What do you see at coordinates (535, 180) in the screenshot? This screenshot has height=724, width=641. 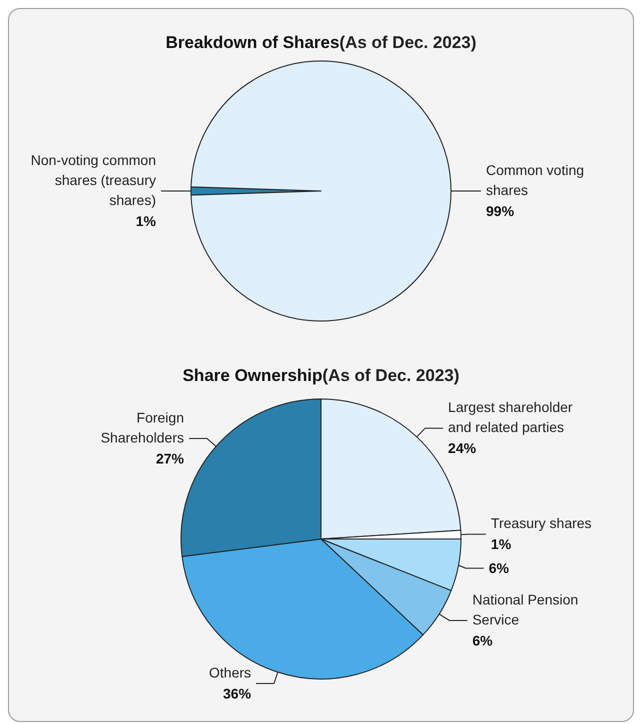 I see `slice-label: Common voting shares` at bounding box center [535, 180].